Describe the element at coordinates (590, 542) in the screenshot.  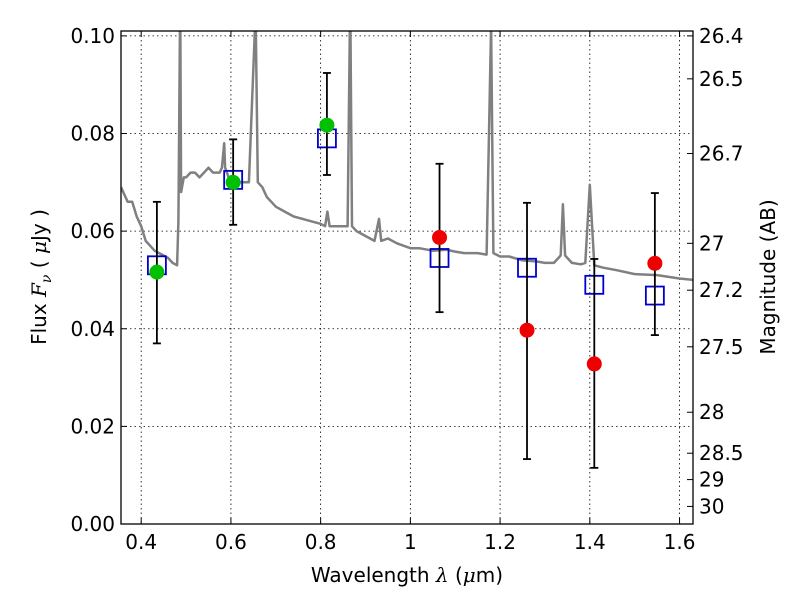
I see `x-tick-label: 1.4` at that location.